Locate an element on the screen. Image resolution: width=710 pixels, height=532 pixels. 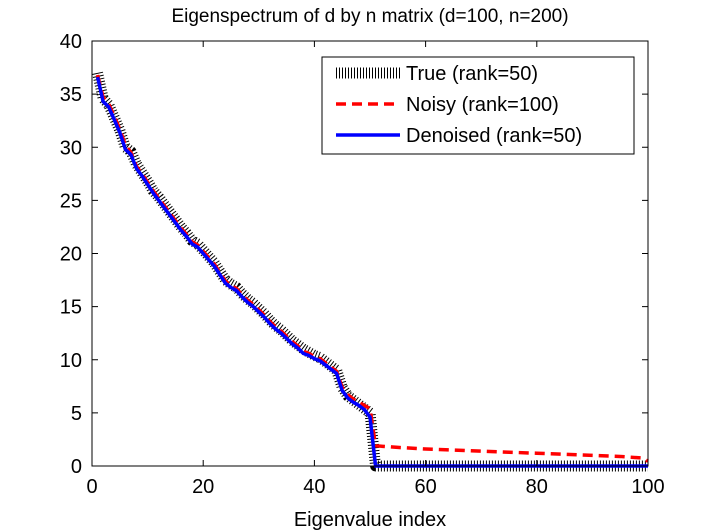
x-tick-label: 80 is located at coordinates (537, 487).